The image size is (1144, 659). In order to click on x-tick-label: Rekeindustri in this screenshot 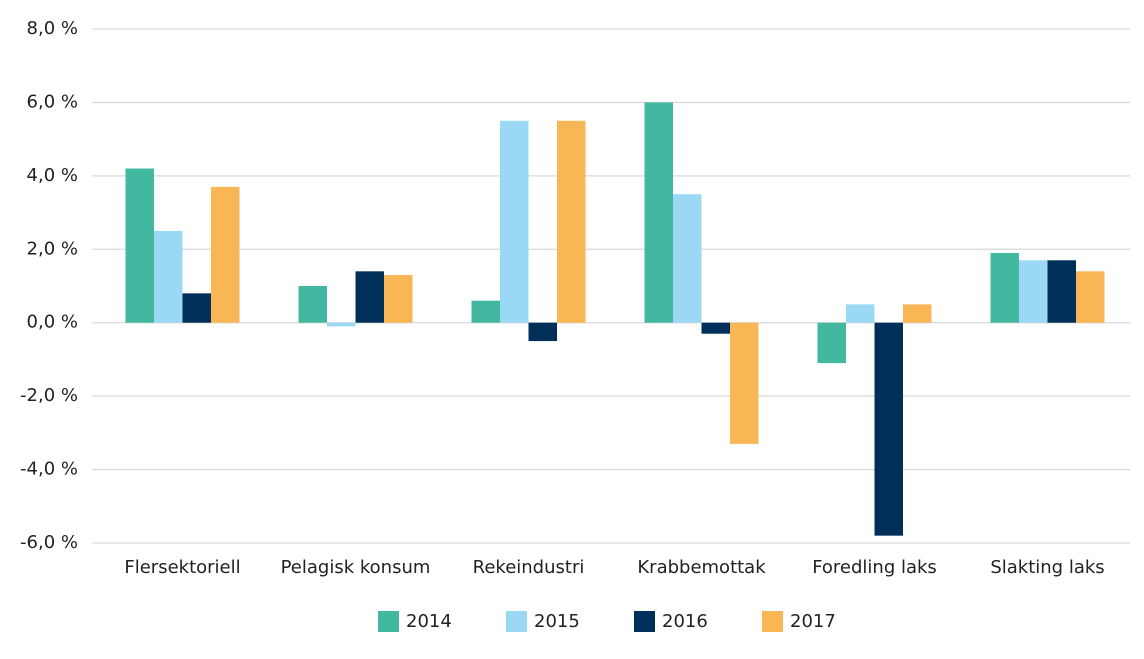, I will do `click(528, 567)`.